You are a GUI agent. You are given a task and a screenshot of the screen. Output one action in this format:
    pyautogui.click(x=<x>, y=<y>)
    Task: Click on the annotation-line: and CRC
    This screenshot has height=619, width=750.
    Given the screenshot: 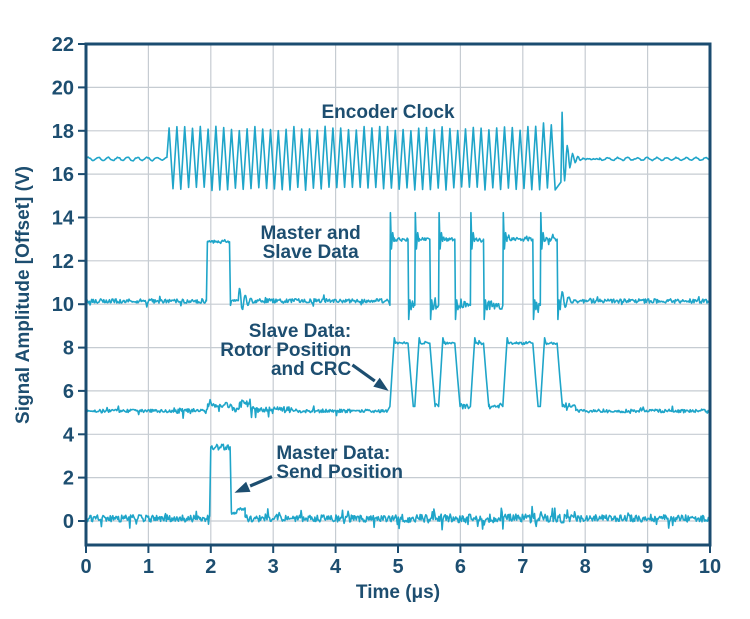 What is the action you would take?
    pyautogui.click(x=311, y=369)
    